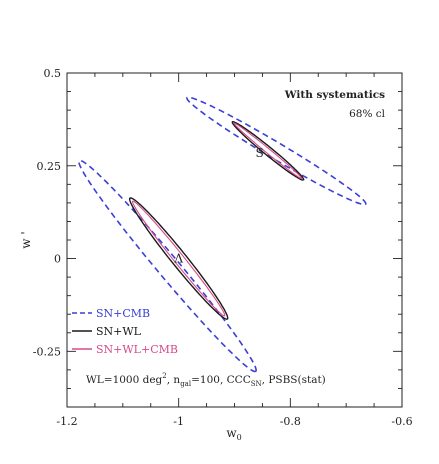  I want to click on y-tick-label: 0, so click(57, 259).